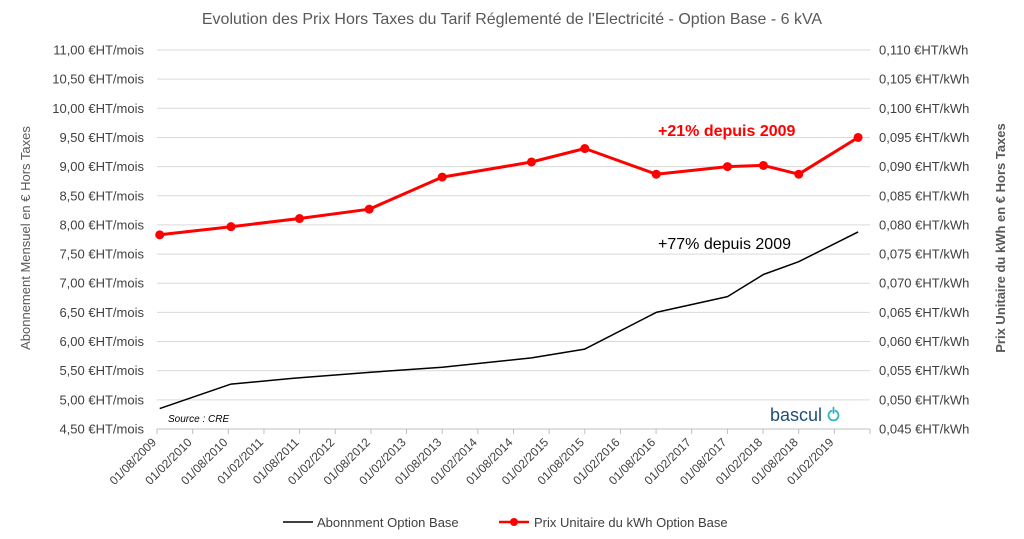  What do you see at coordinates (101, 195) in the screenshot?
I see `y-tick-label-left: 8,50 €HT/mois` at bounding box center [101, 195].